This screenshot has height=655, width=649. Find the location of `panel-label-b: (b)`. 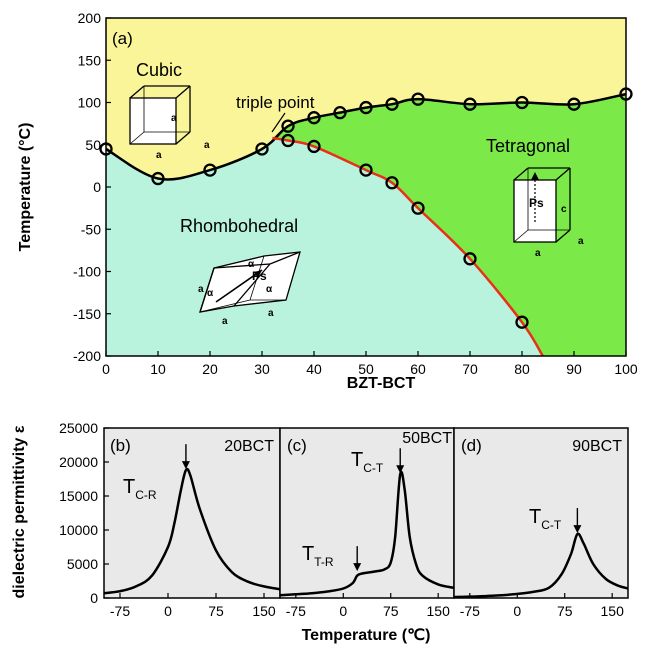

panel-label-b: (b) is located at coordinates (120, 445).